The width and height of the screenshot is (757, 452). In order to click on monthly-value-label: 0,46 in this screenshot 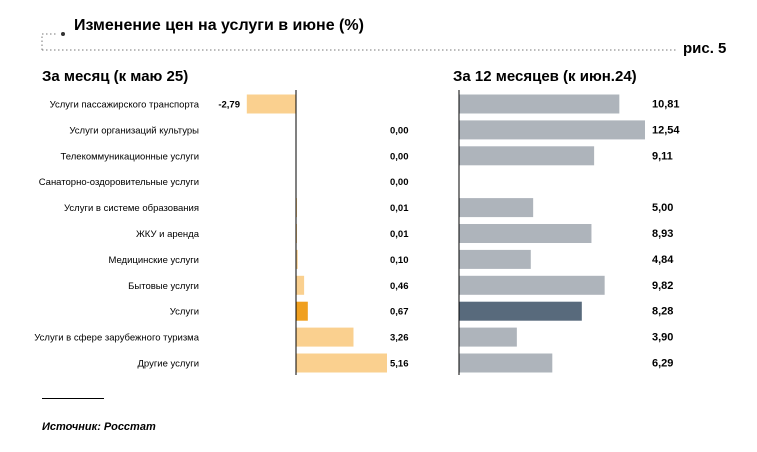, I will do `click(399, 286)`.